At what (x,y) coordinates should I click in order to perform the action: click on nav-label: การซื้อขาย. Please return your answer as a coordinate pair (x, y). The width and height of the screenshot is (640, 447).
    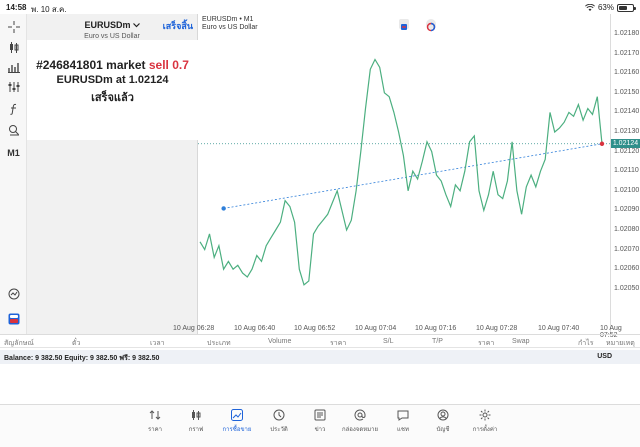
    Looking at the image, I should click on (237, 430).